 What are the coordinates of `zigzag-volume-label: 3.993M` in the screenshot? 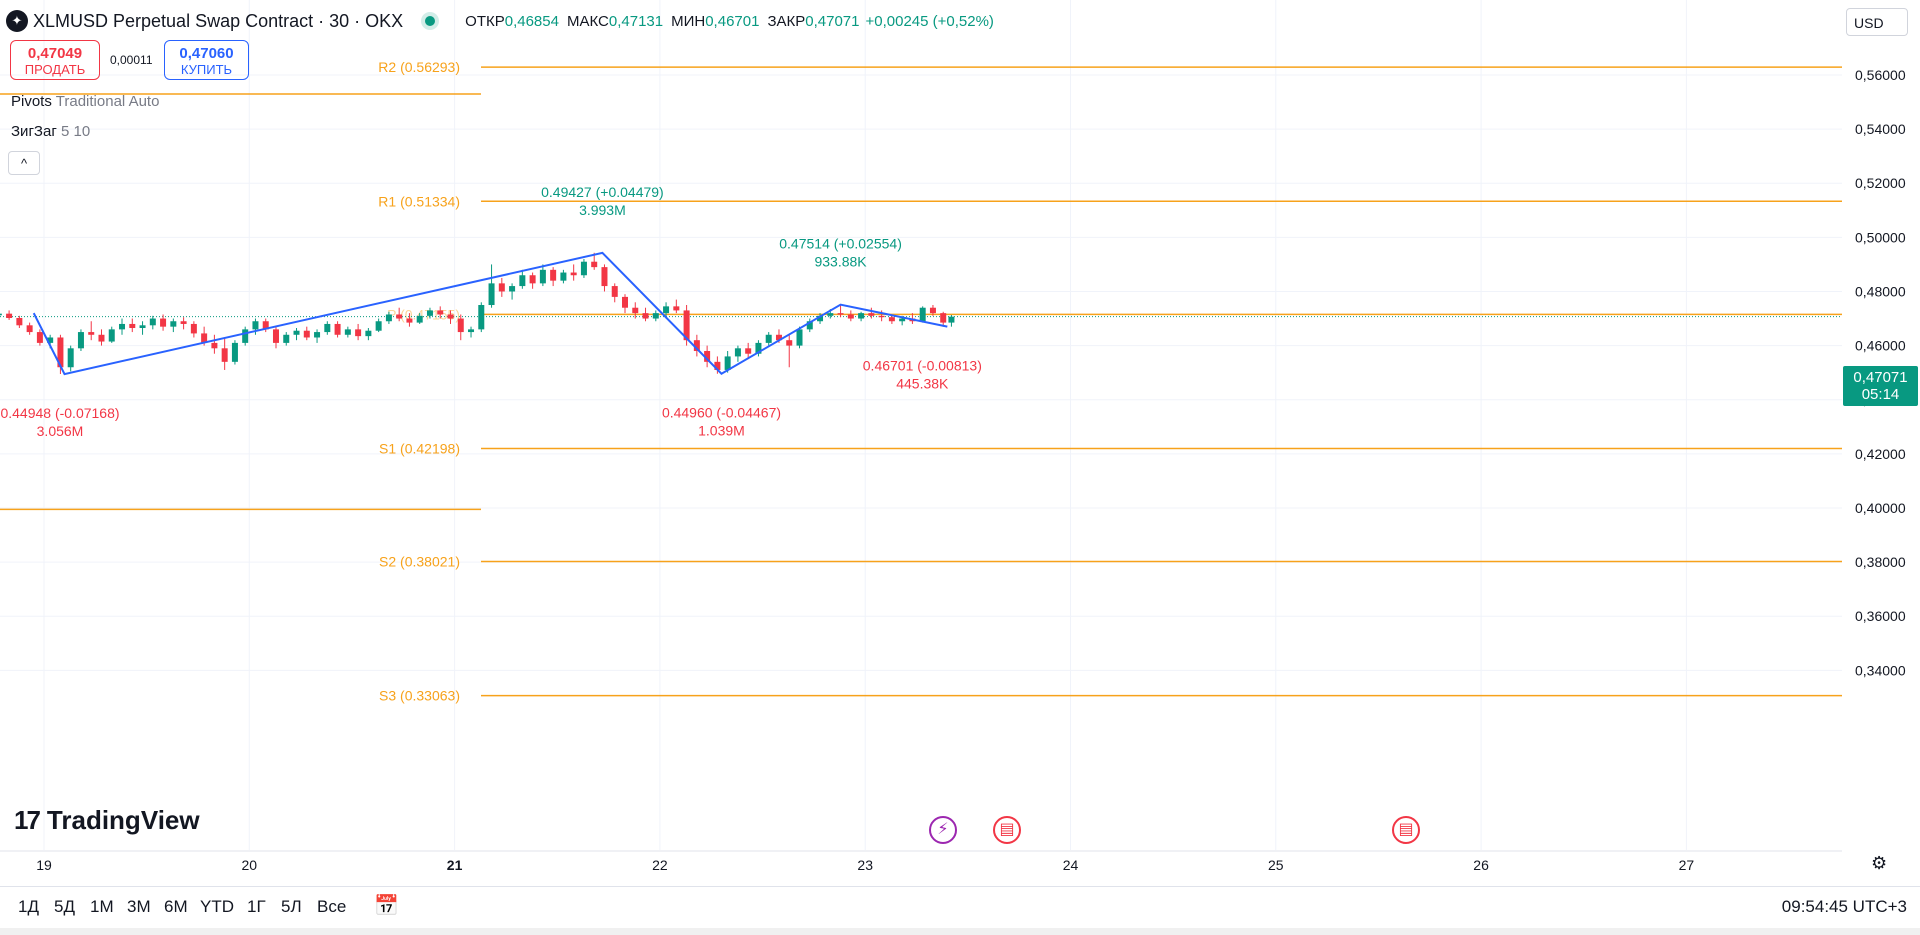 It's located at (602, 210).